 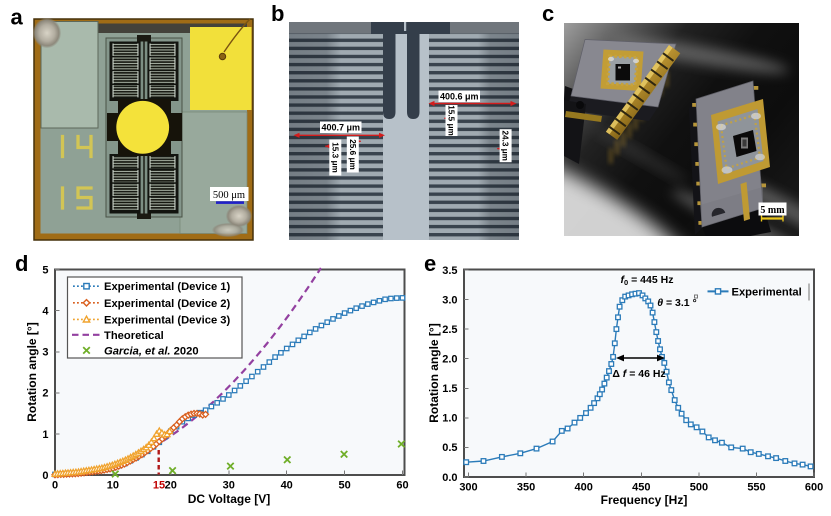 What do you see at coordinates (45, 394) in the screenshot?
I see `svg-text: 2` at bounding box center [45, 394].